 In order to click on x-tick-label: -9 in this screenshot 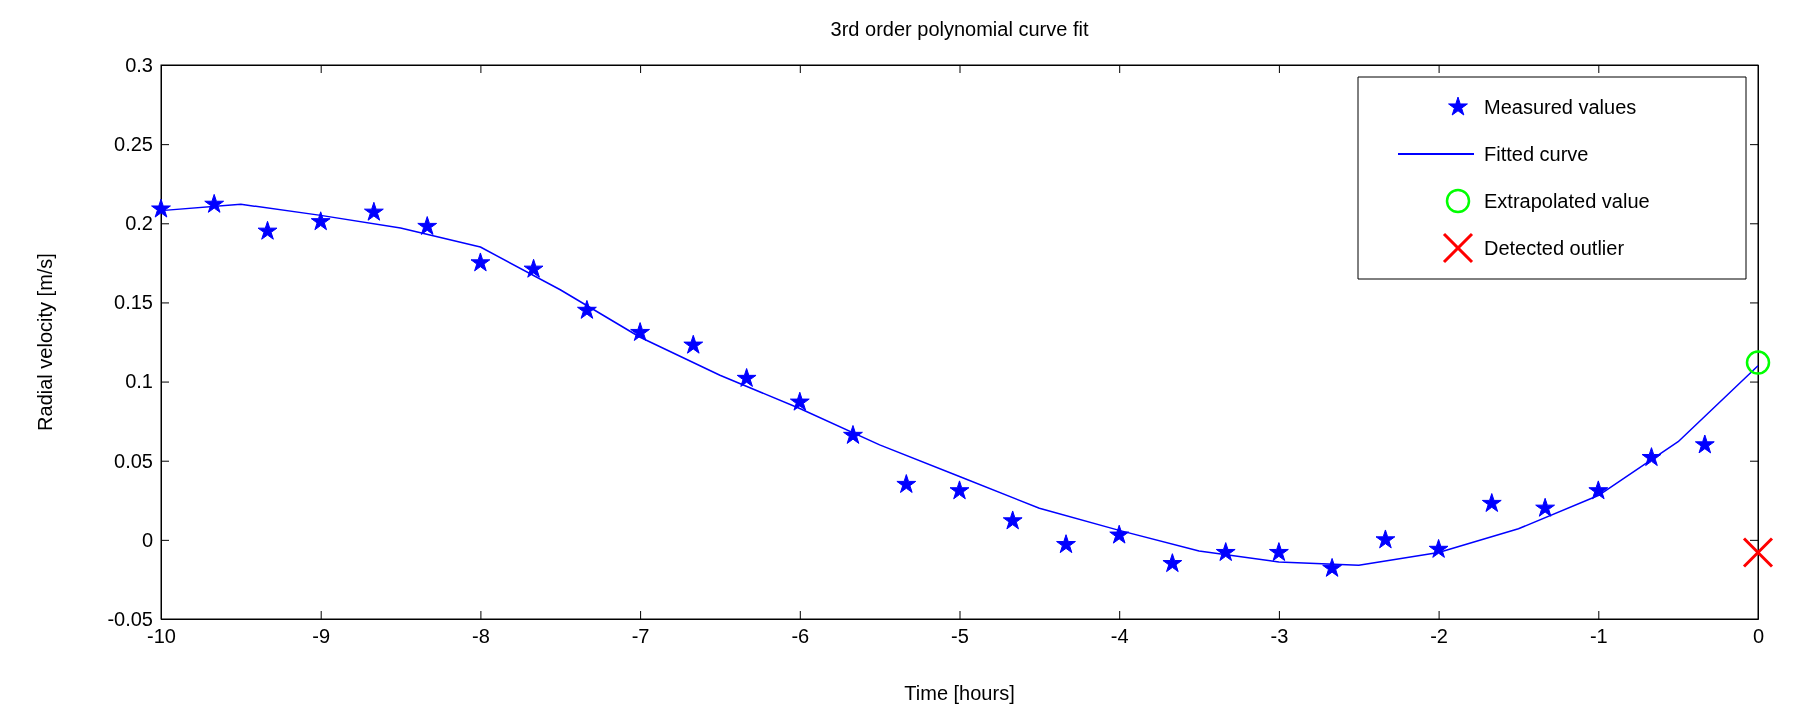, I will do `click(321, 636)`.